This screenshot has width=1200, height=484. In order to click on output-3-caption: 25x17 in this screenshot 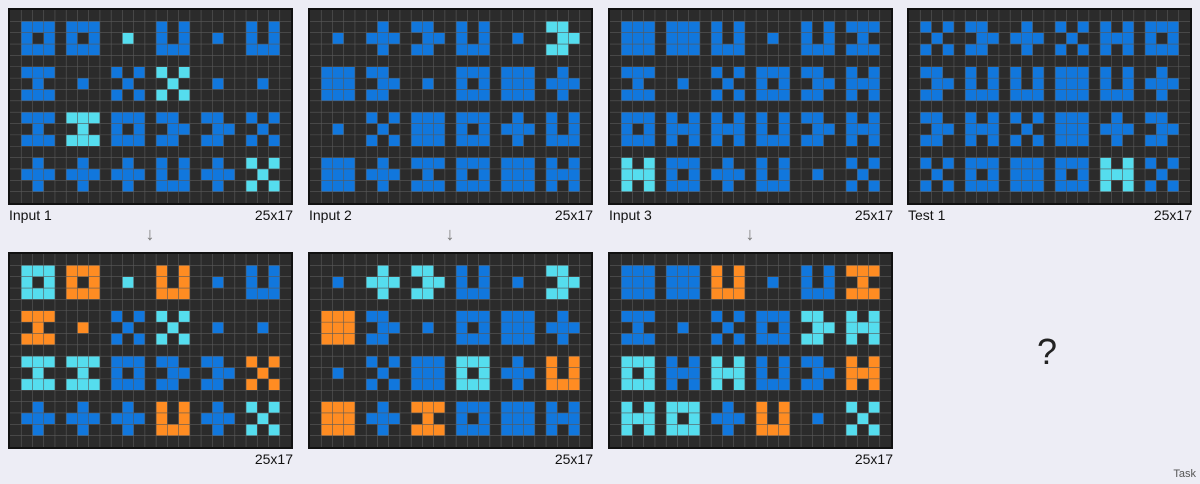, I will do `click(750, 459)`.